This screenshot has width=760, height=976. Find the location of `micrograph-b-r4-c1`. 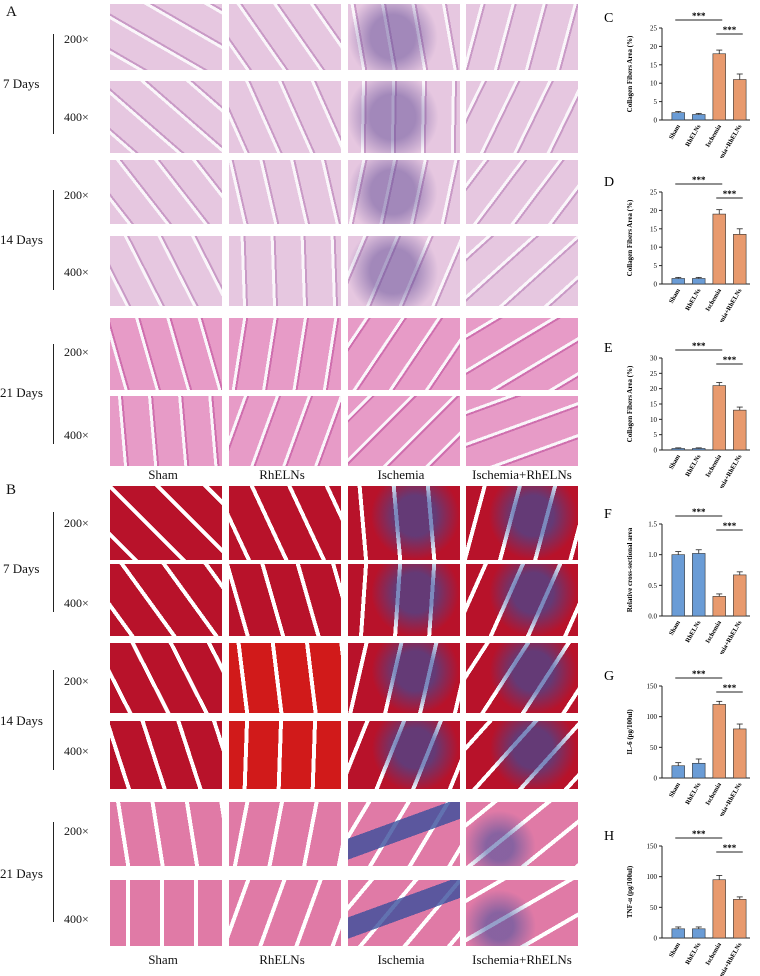

micrograph-b-r4-c1 is located at coordinates (166, 755).